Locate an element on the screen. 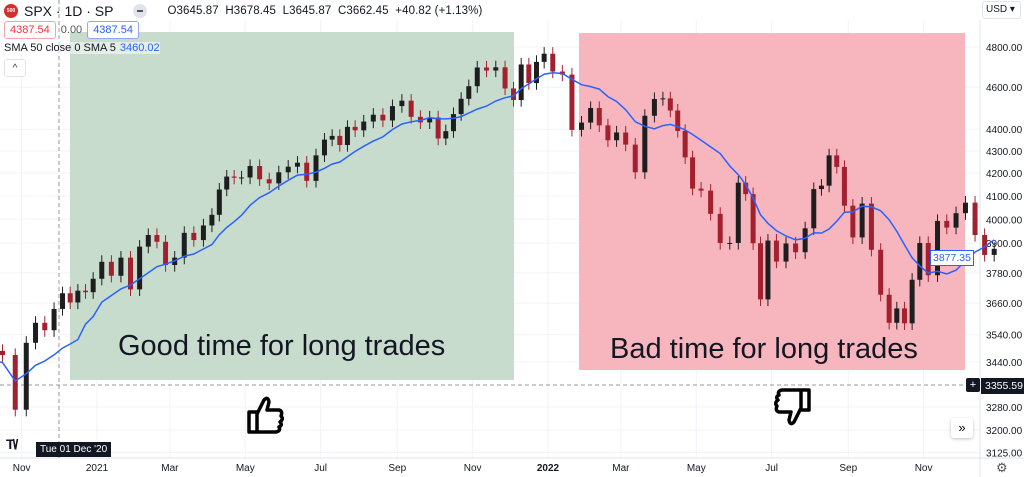 The width and height of the screenshot is (1024, 477). thumbs-up-icon is located at coordinates (266, 415).